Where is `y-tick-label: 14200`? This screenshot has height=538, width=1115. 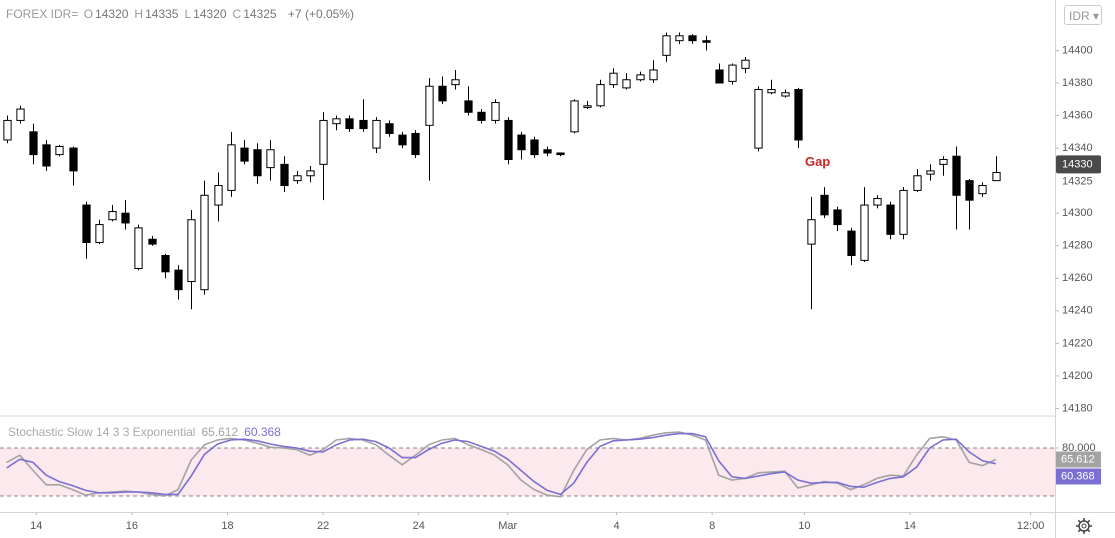
y-tick-label: 14200 is located at coordinates (1077, 376).